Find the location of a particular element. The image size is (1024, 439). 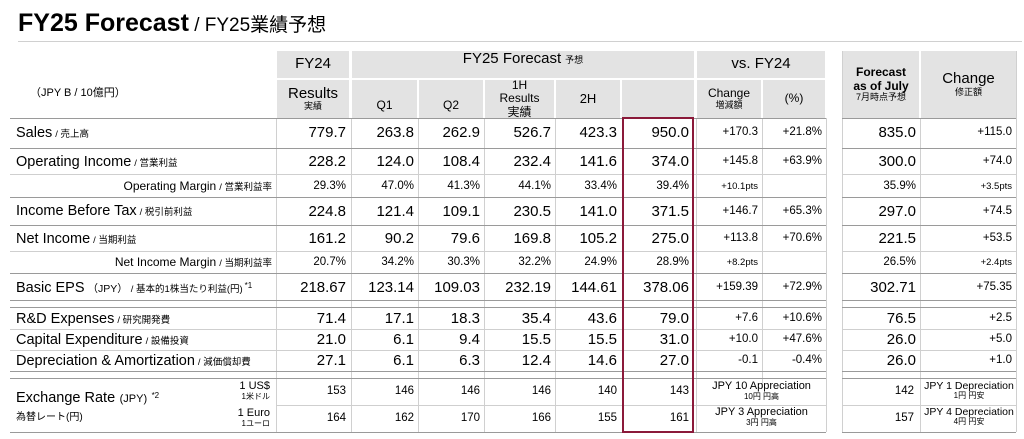

rnd-q1: 17.1 is located at coordinates (399, 318).